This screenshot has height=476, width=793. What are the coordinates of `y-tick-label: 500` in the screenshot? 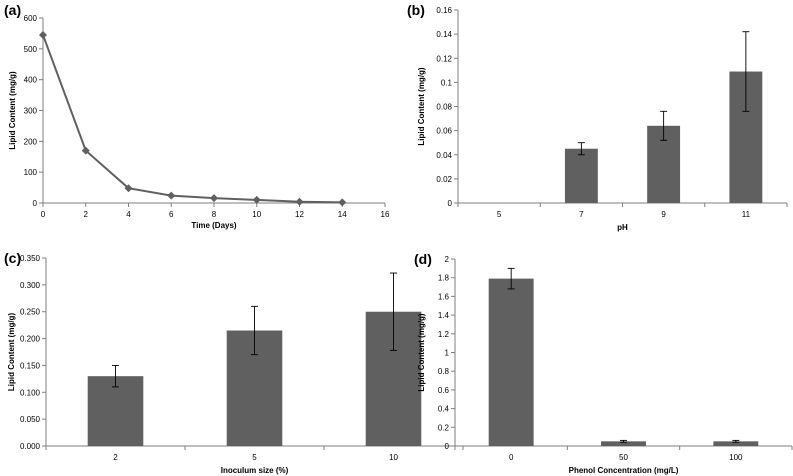 It's located at (31, 49).